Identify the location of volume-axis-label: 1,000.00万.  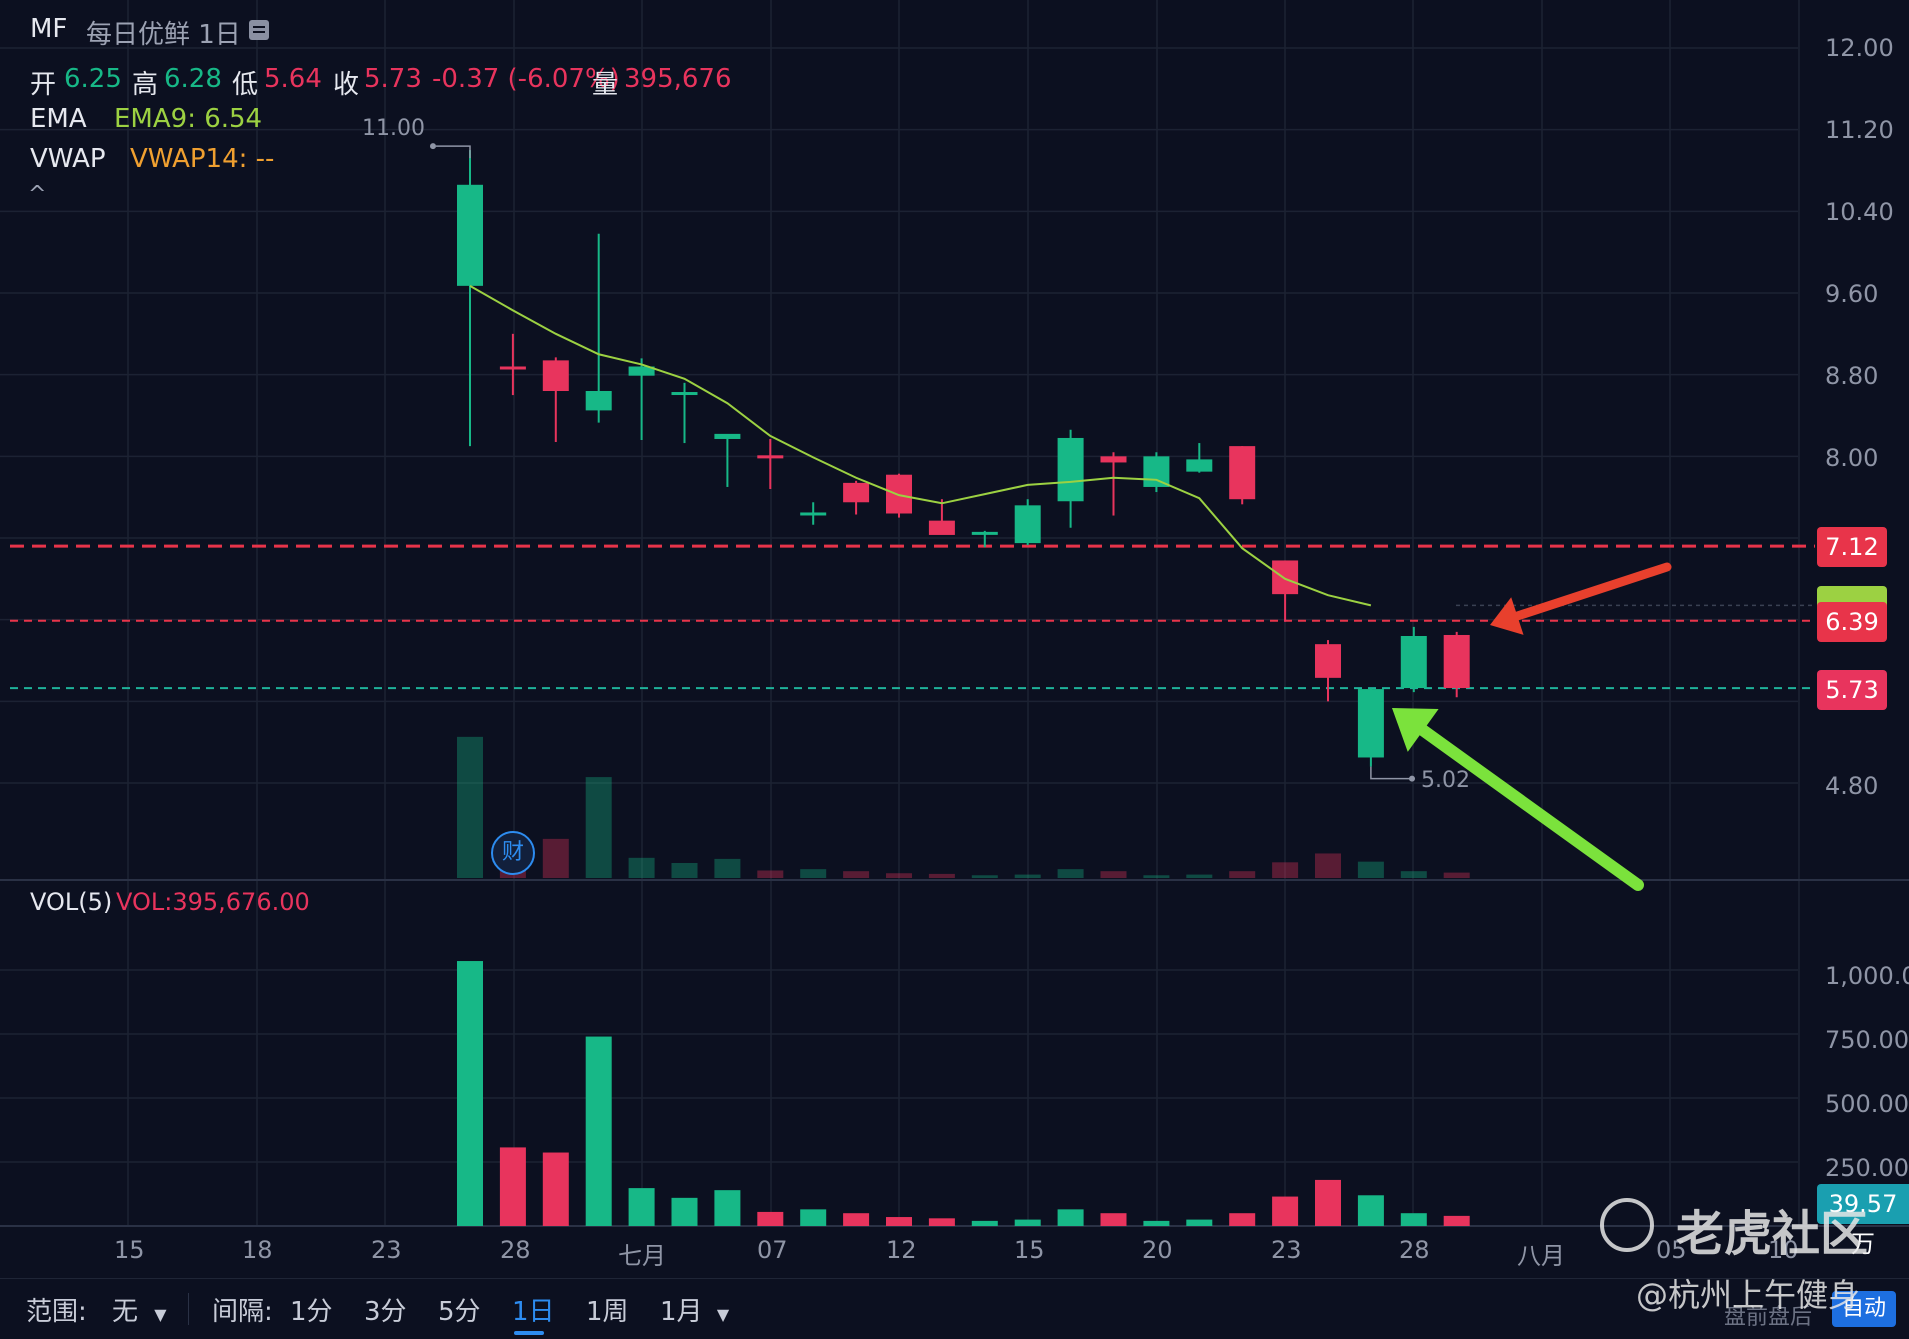
(1867, 976).